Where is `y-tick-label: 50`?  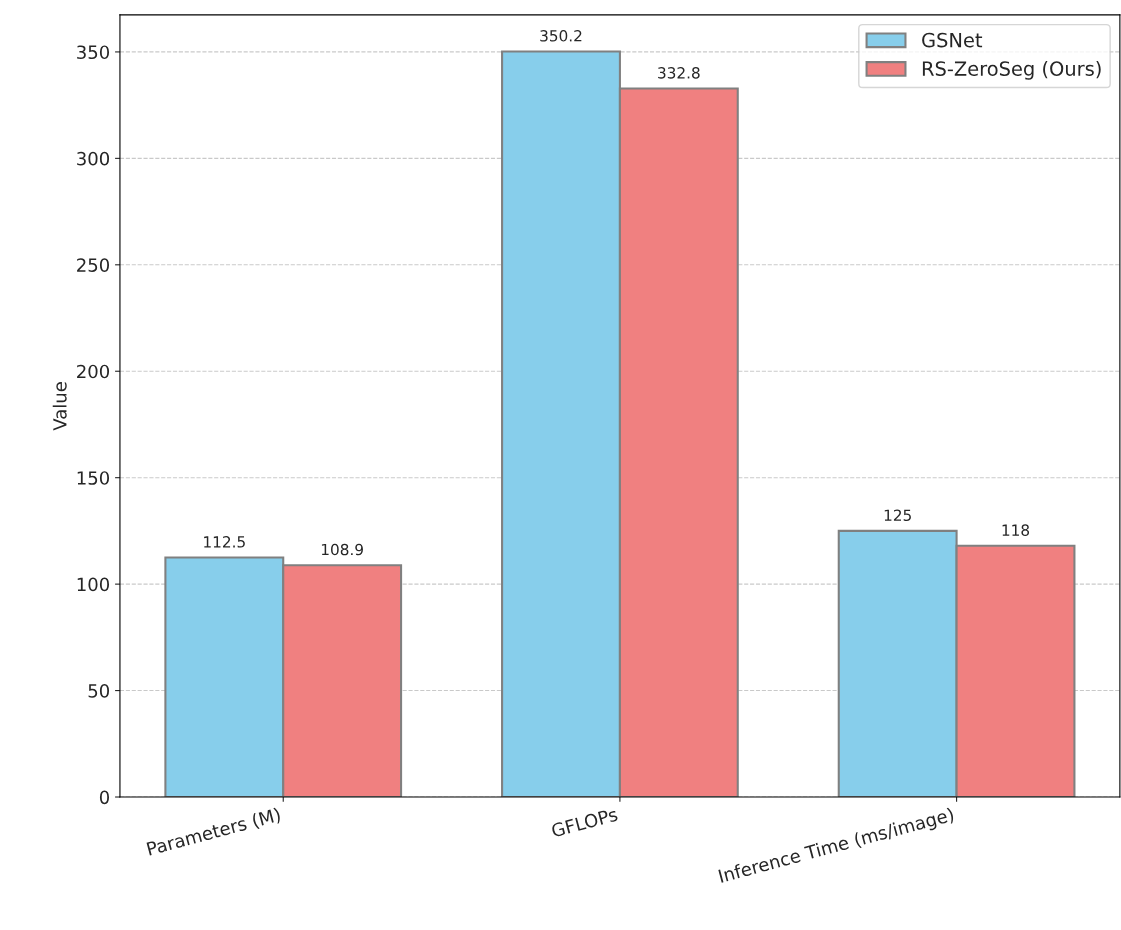
y-tick-label: 50 is located at coordinates (99, 691).